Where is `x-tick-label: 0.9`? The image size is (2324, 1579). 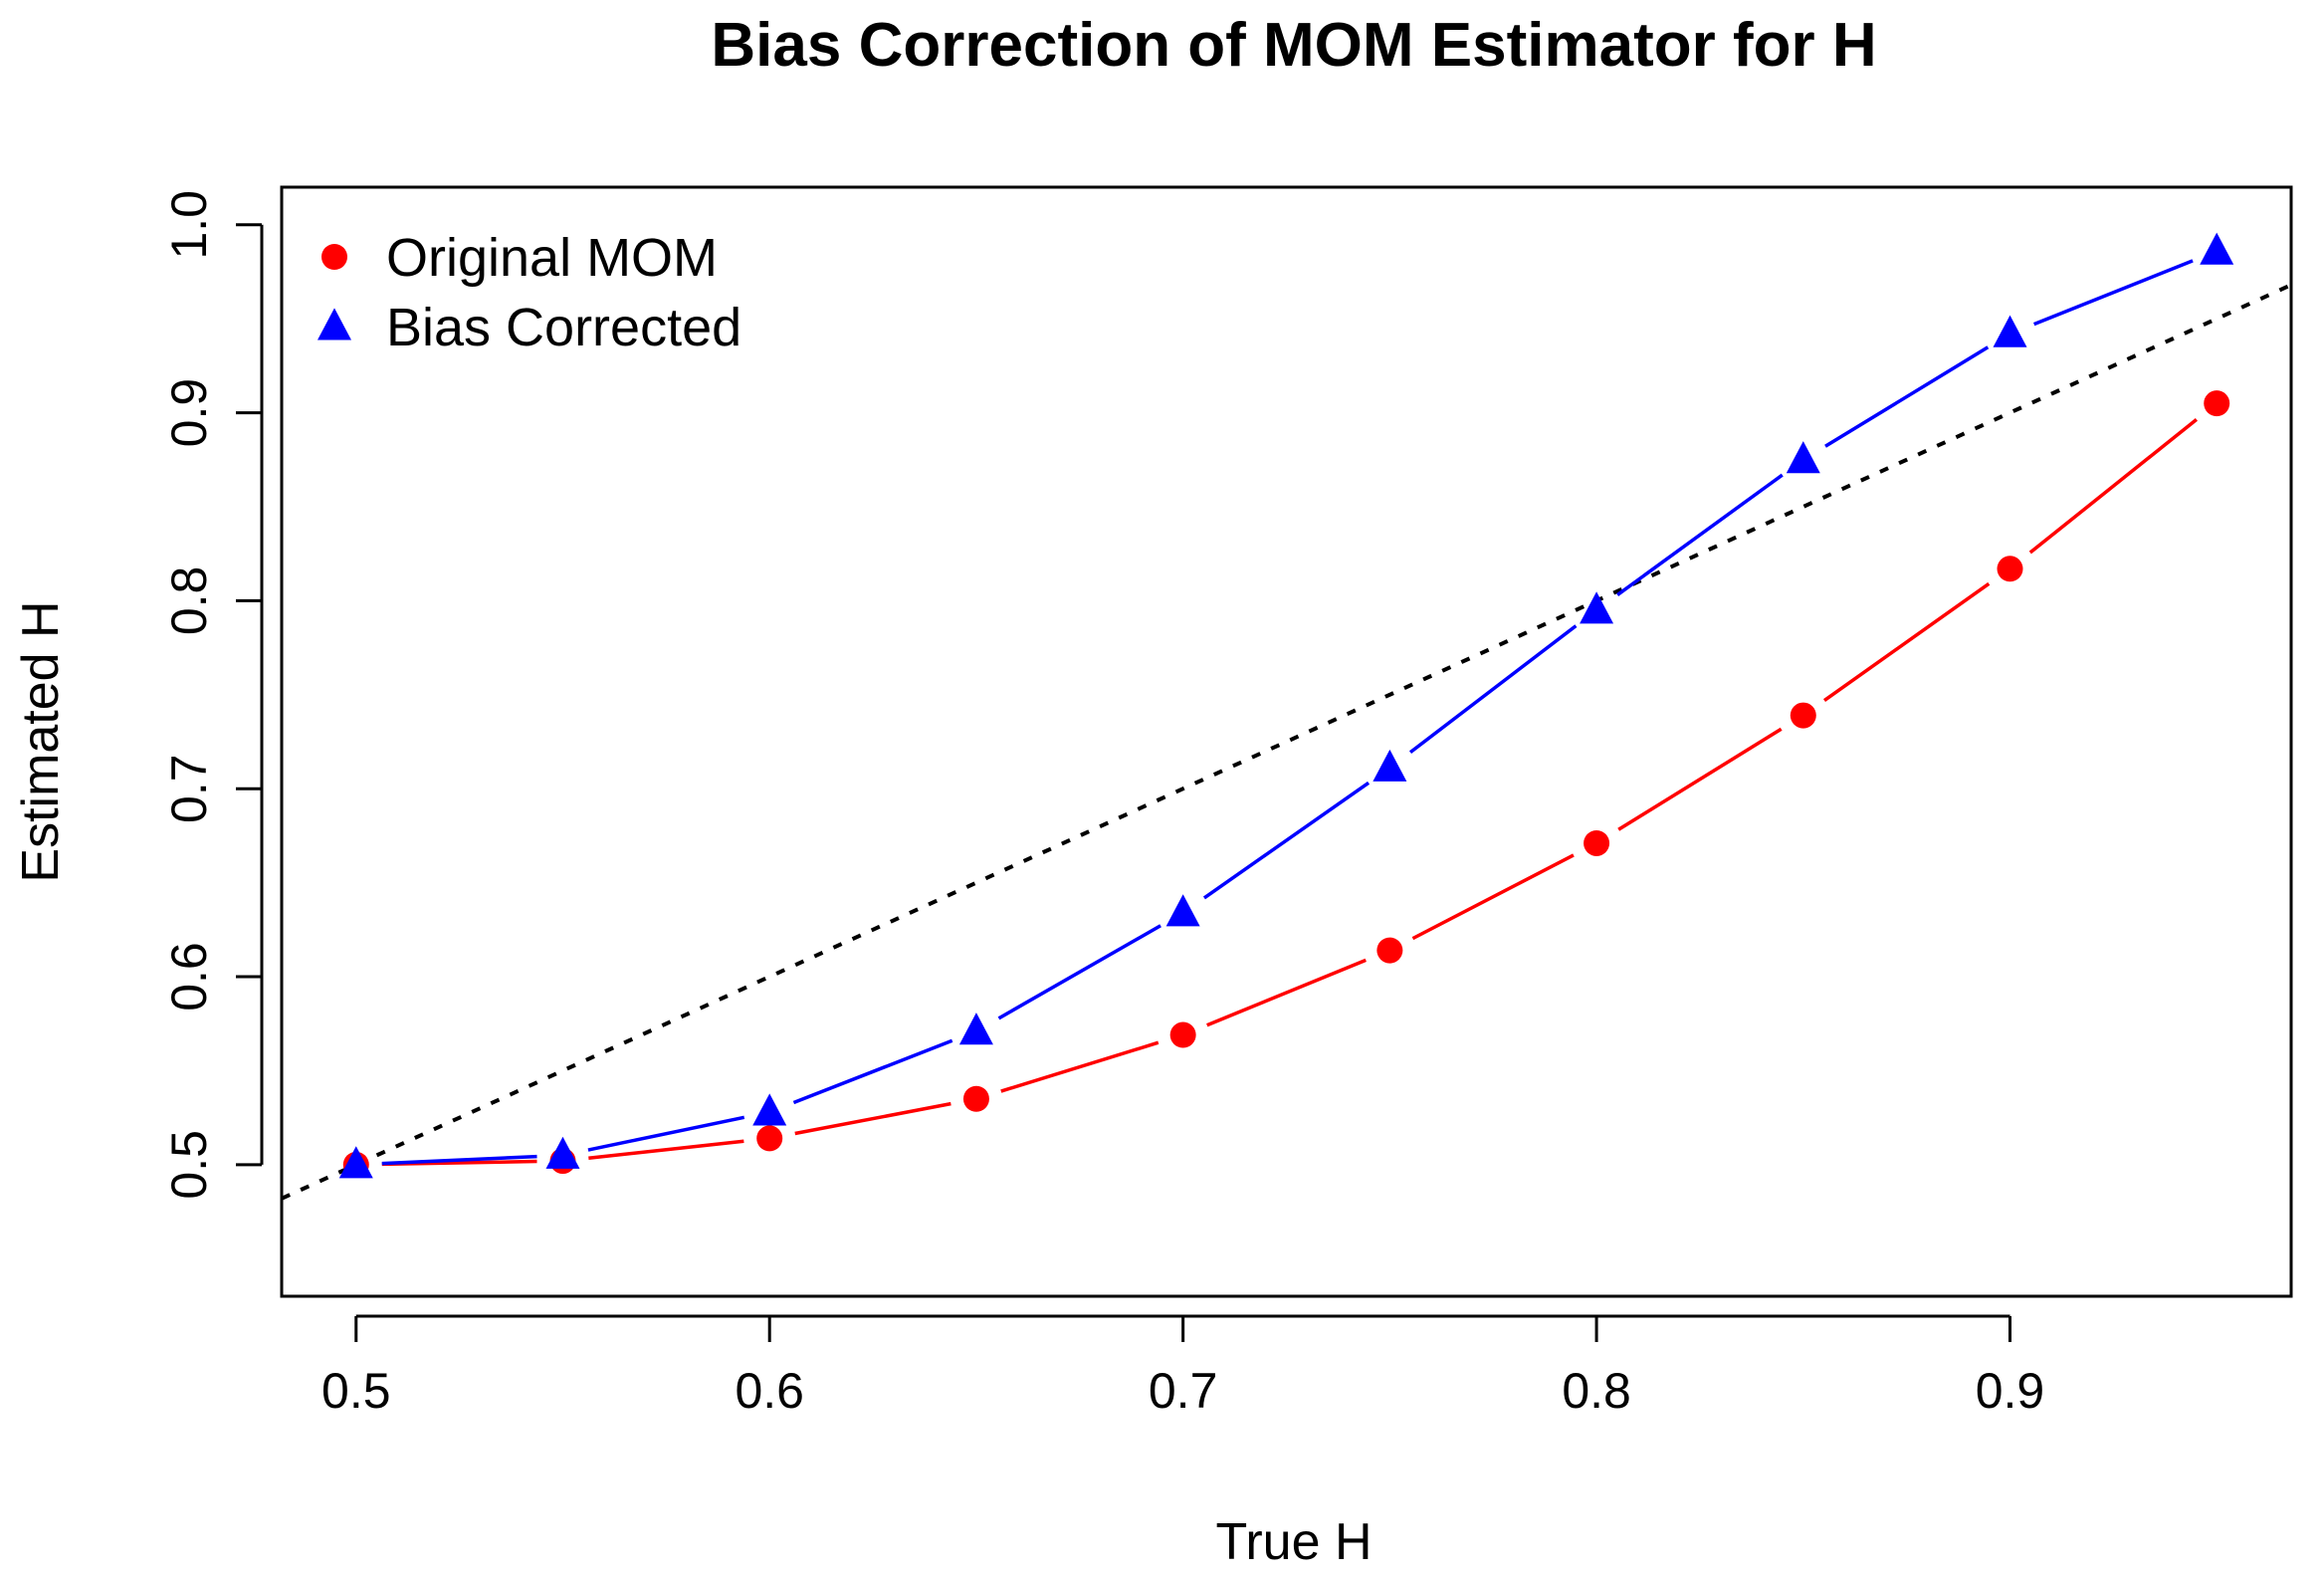 x-tick-label: 0.9 is located at coordinates (2010, 1391).